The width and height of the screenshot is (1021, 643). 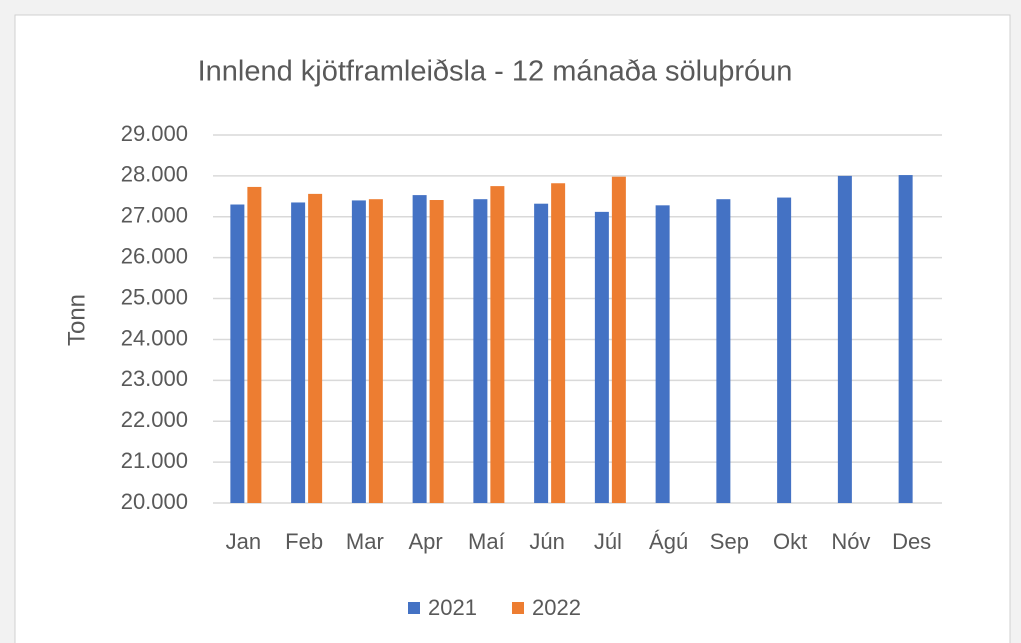 I want to click on x-tick-label: Okt, so click(x=790, y=541).